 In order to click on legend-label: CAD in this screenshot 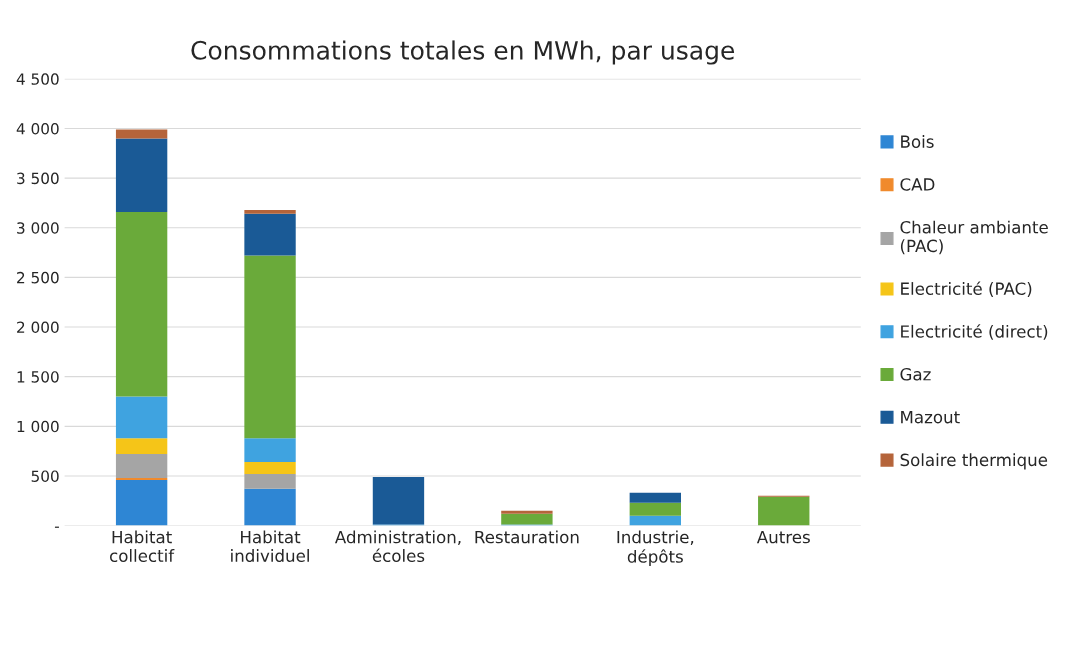, I will do `click(917, 184)`.